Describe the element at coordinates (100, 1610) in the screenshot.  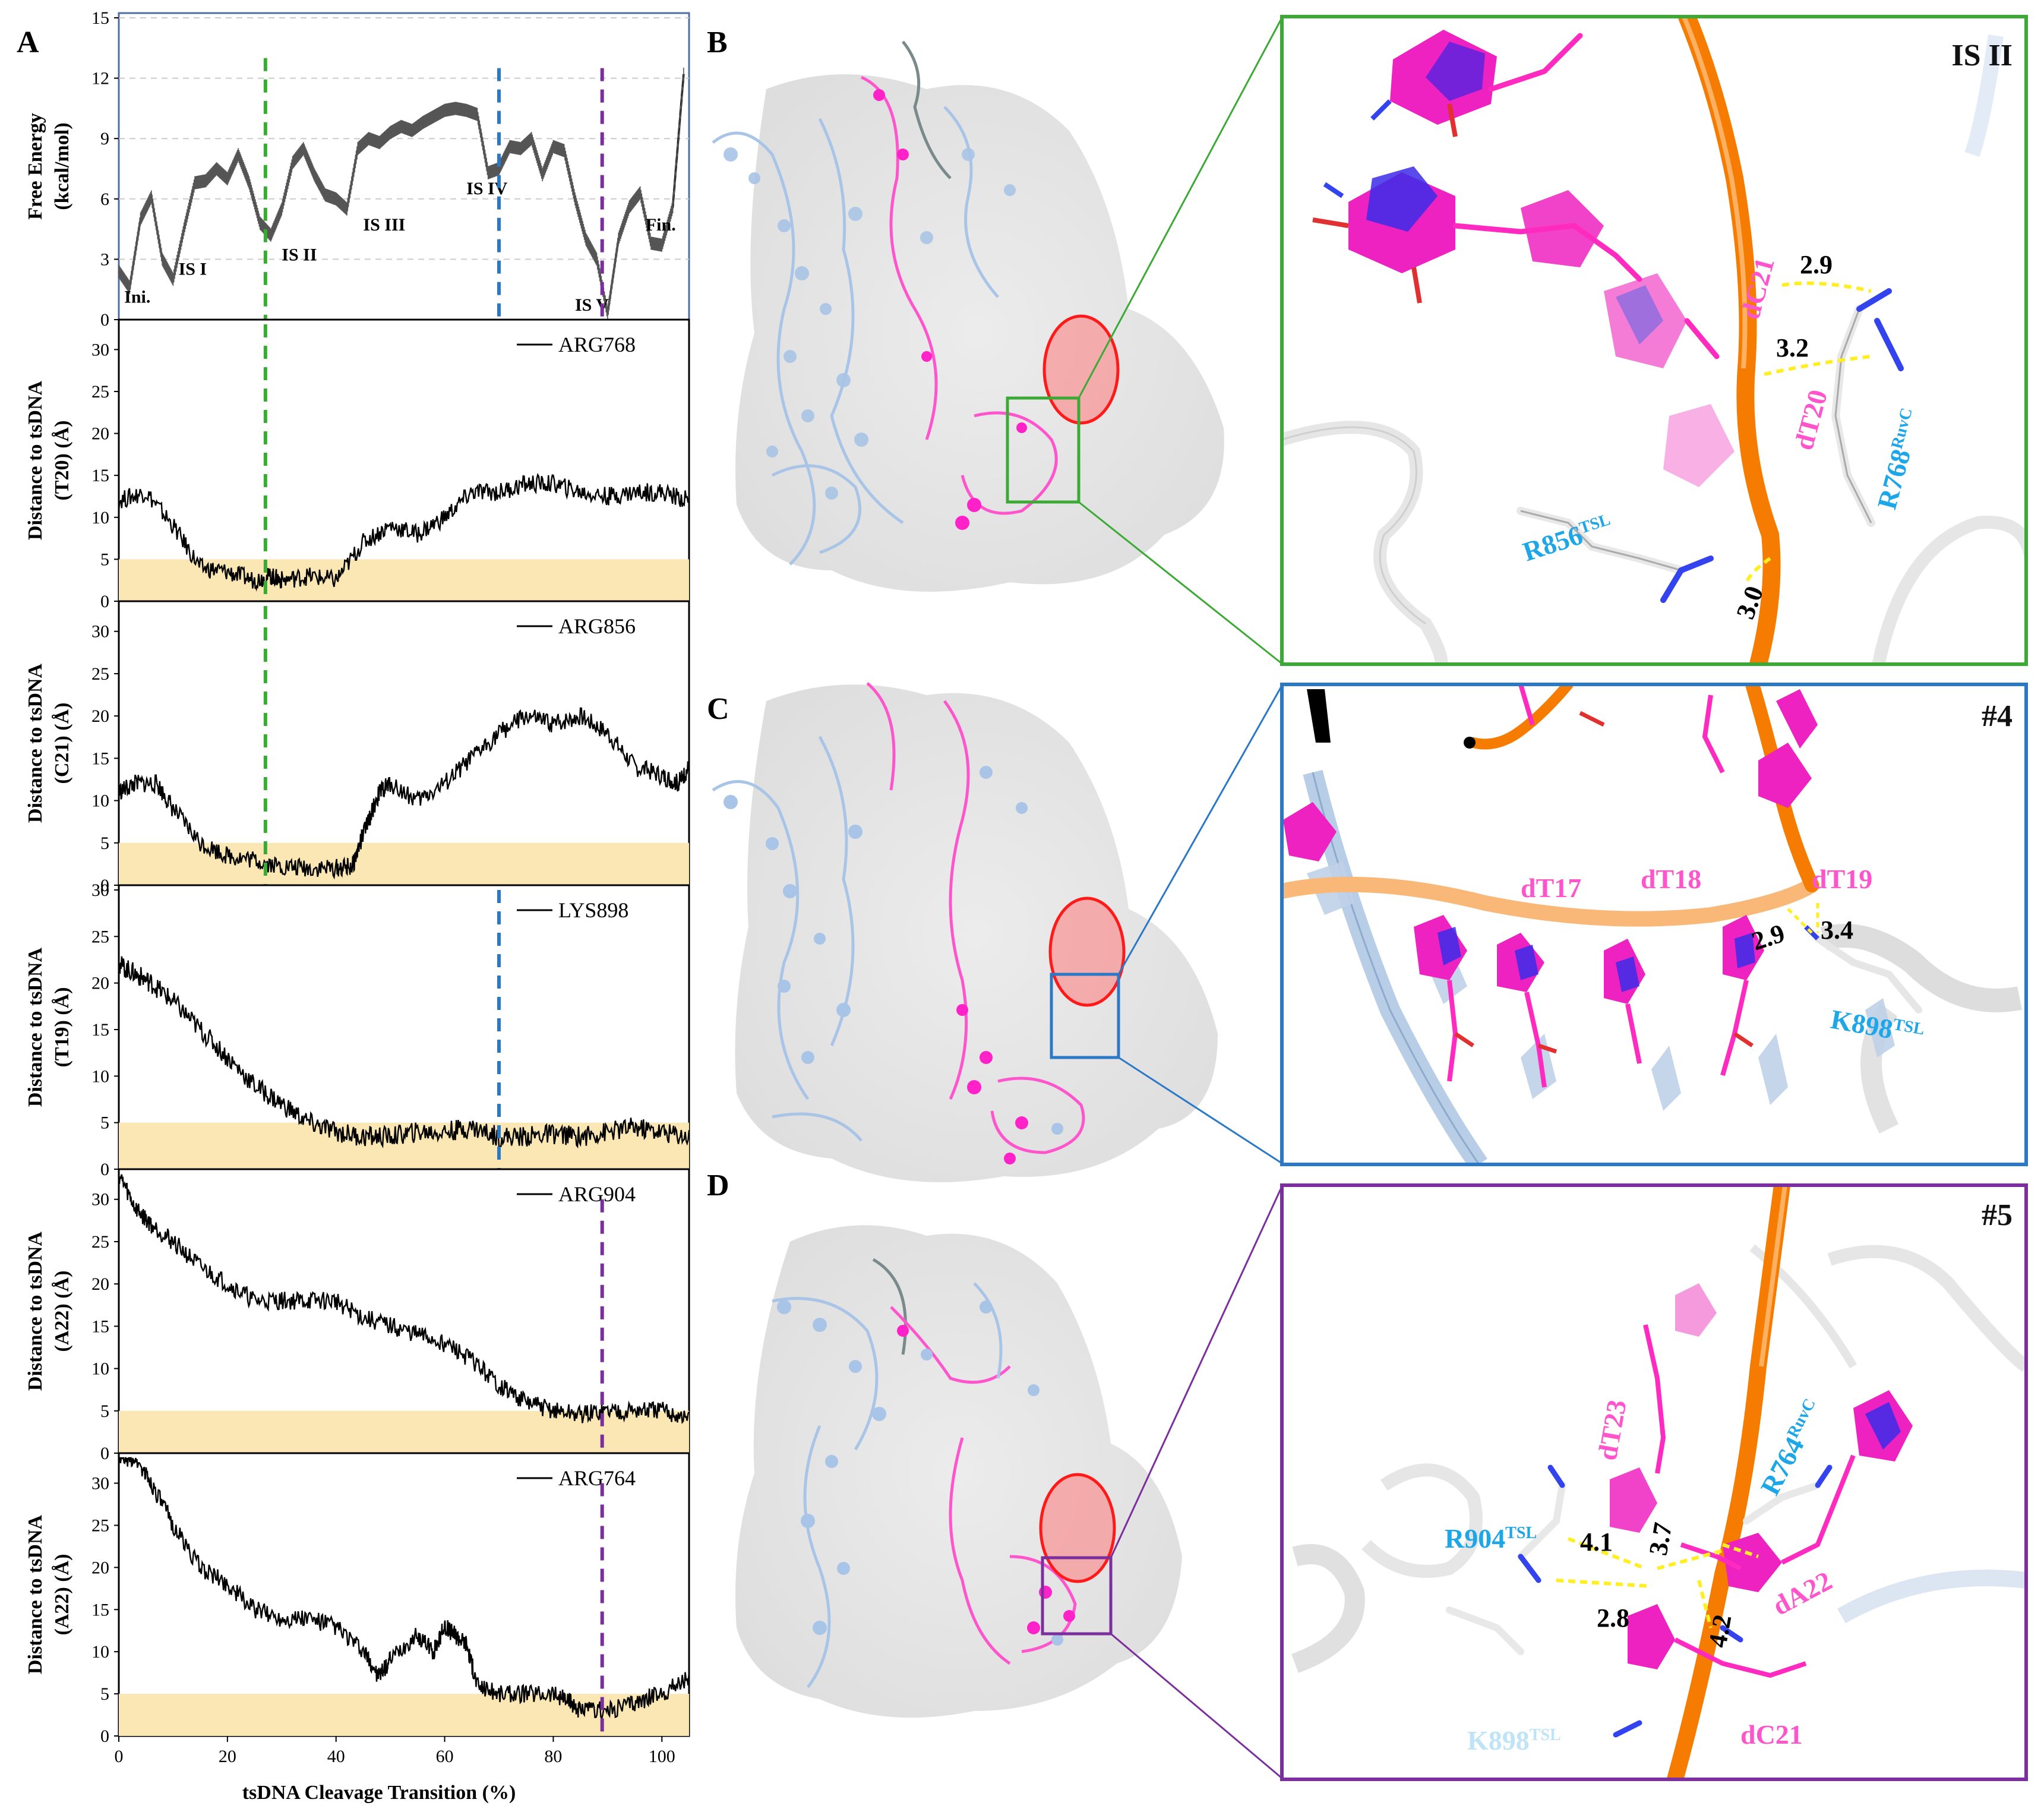
I see `y-tick-label-arg764-3: 15` at that location.